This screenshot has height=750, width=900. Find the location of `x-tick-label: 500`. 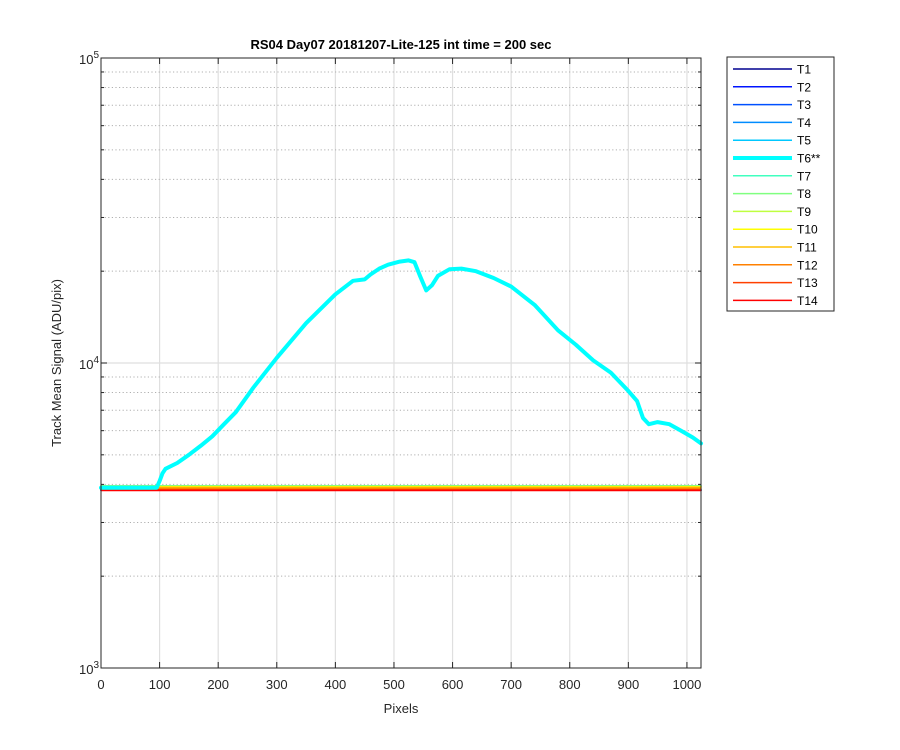

x-tick-label: 500 is located at coordinates (394, 684).